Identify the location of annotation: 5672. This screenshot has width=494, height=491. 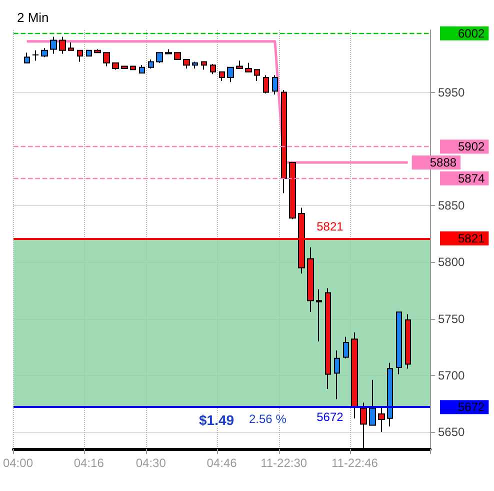
(330, 417).